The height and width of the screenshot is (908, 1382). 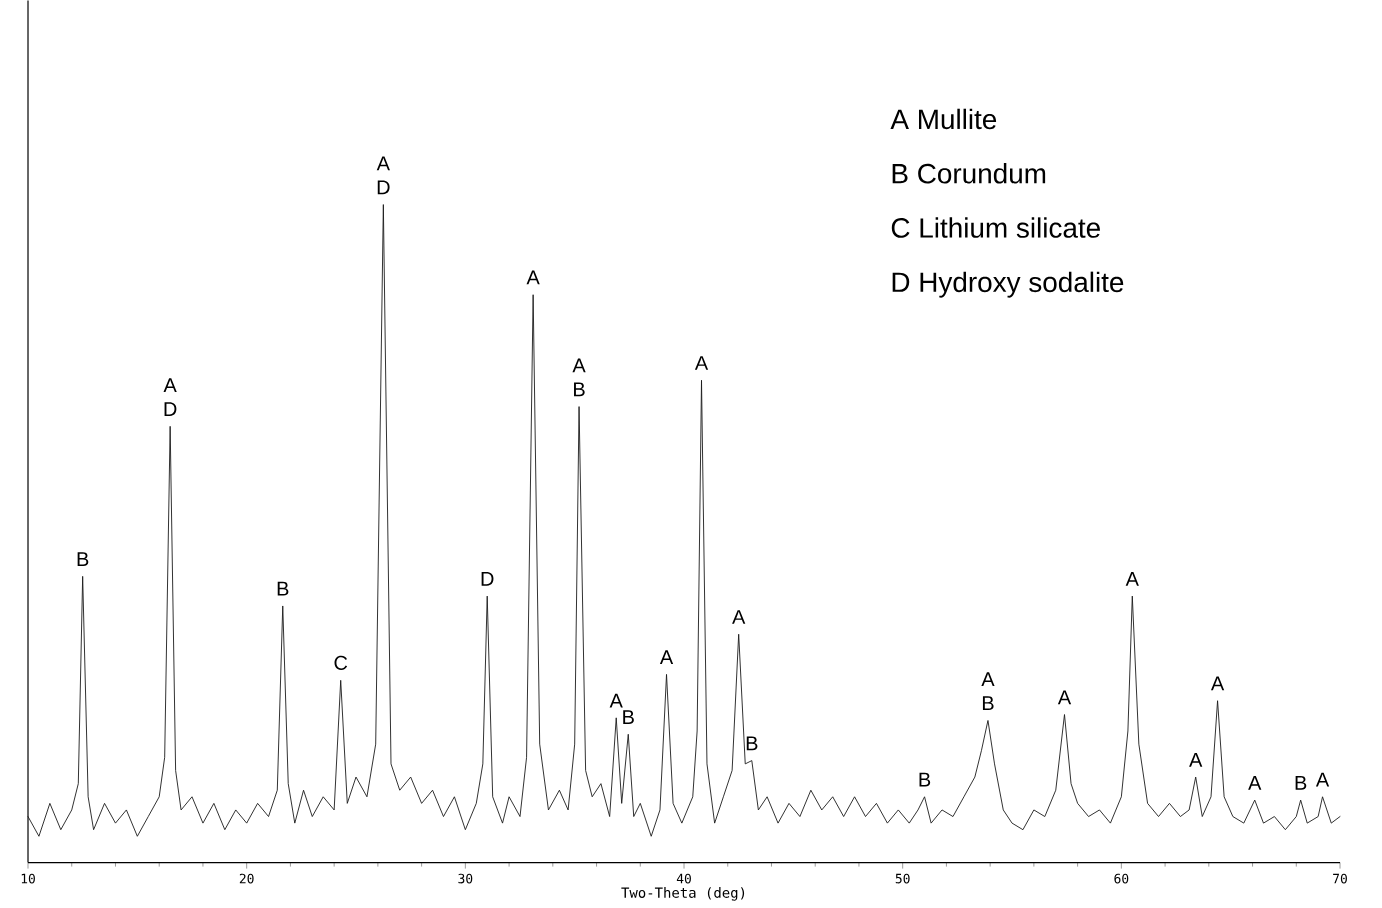 What do you see at coordinates (943, 119) in the screenshot?
I see `text: A Mullite` at bounding box center [943, 119].